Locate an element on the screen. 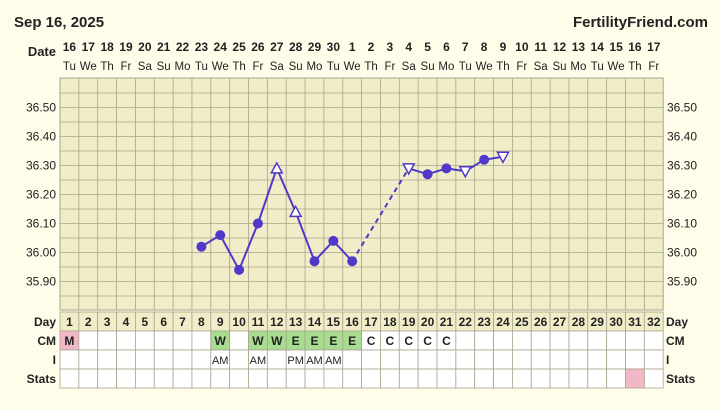 The width and height of the screenshot is (720, 410). date-label: 7 is located at coordinates (465, 47).